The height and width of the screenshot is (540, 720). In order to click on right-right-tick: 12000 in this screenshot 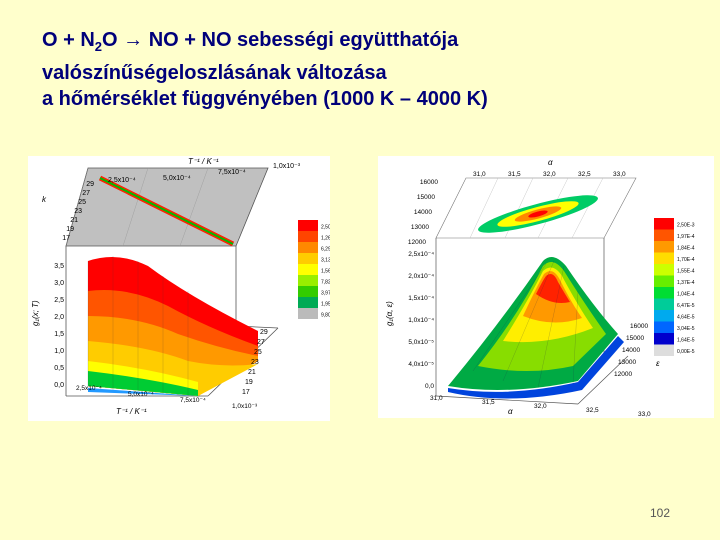, I will do `click(623, 374)`.